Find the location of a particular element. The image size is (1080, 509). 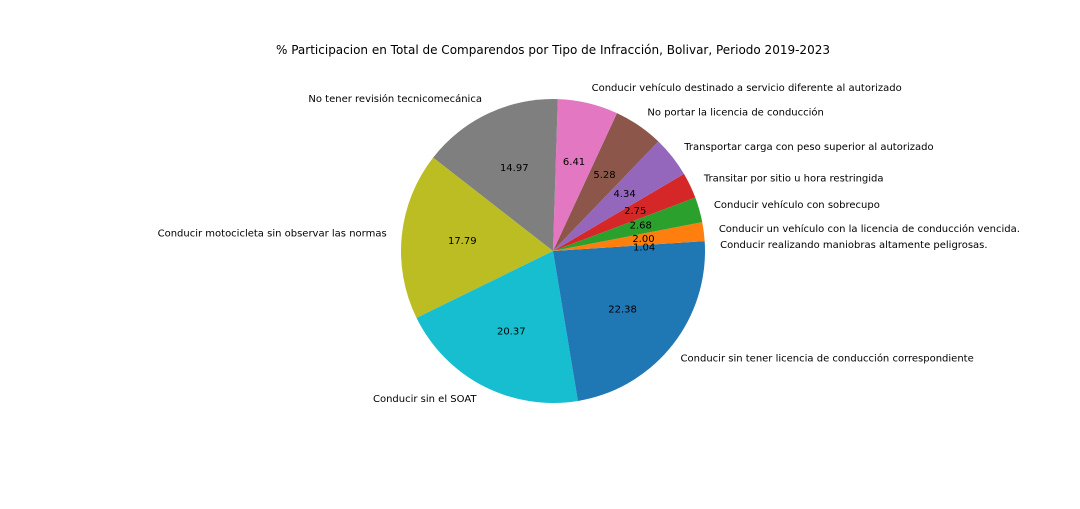

slice-value-label-7: 14.97 is located at coordinates (514, 168).